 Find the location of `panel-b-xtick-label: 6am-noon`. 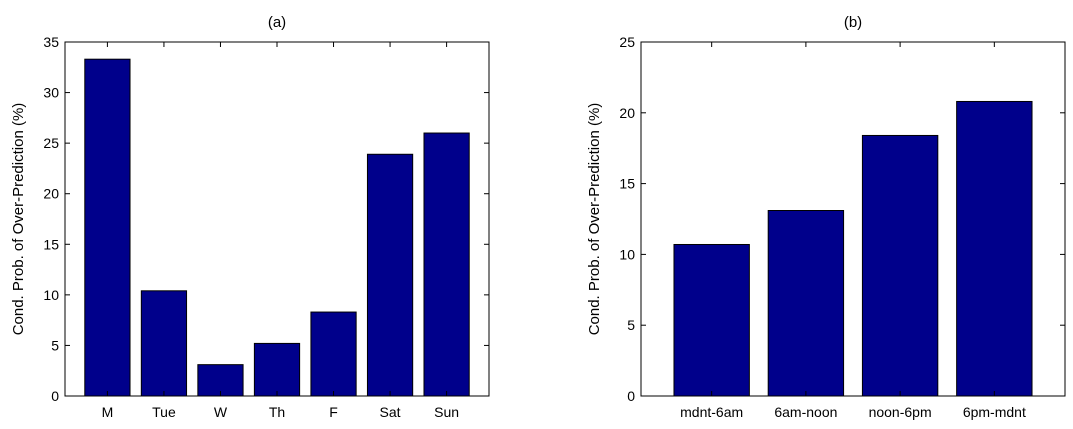

panel-b-xtick-label: 6am-noon is located at coordinates (805, 412).